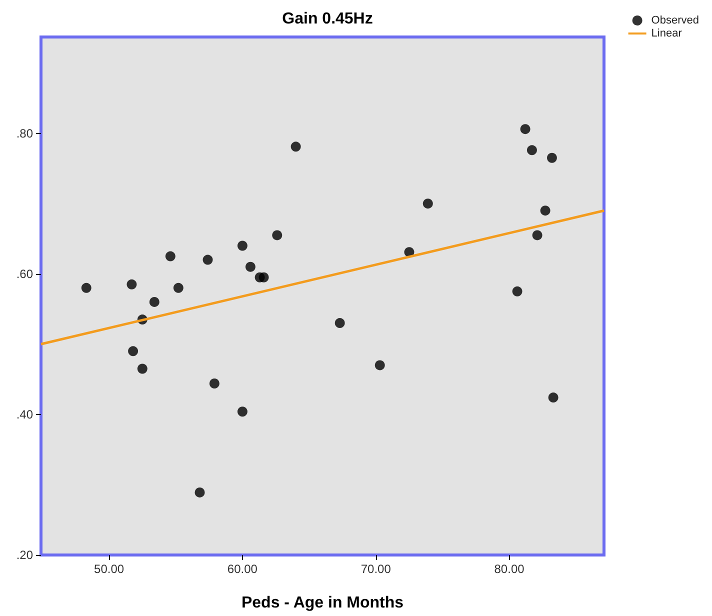 This screenshot has height=616, width=712. What do you see at coordinates (25, 273) in the screenshot?
I see `y-tick-label: .60` at bounding box center [25, 273].